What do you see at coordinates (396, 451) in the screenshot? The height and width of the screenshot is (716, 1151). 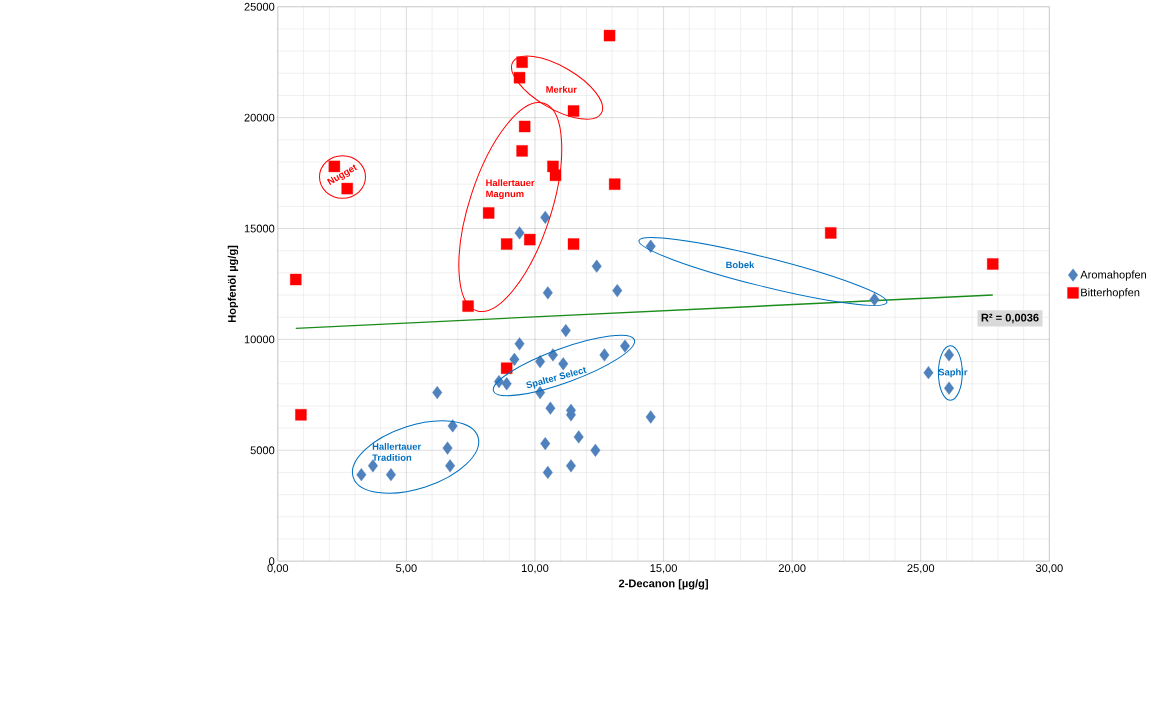 I see `annotation: Hallertauer Tradition` at bounding box center [396, 451].